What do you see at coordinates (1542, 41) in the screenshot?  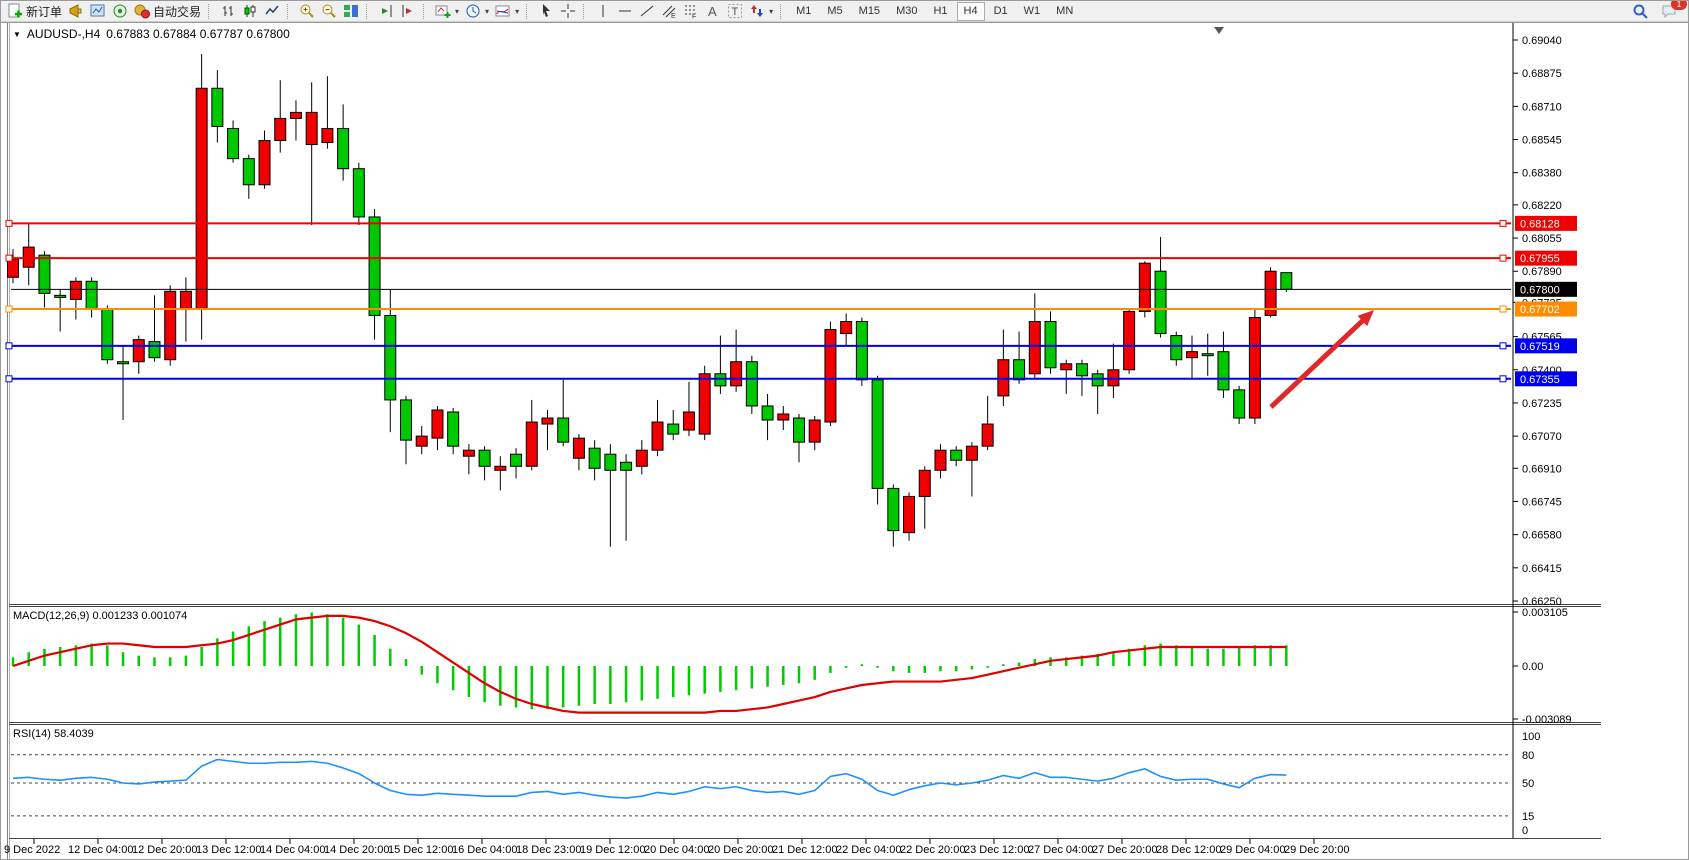 I see `price-tick-label: 0.69040` at bounding box center [1542, 41].